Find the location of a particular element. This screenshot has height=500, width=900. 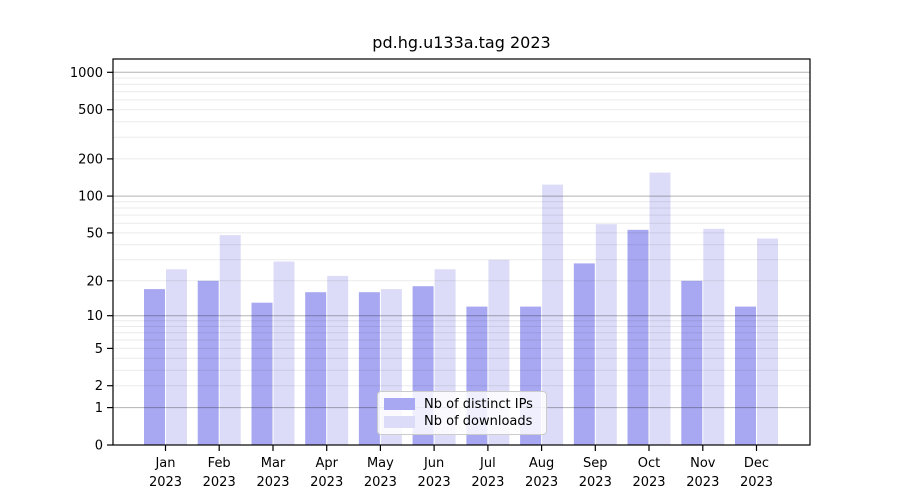

x-tick-label: Nov 2023 is located at coordinates (702, 473).